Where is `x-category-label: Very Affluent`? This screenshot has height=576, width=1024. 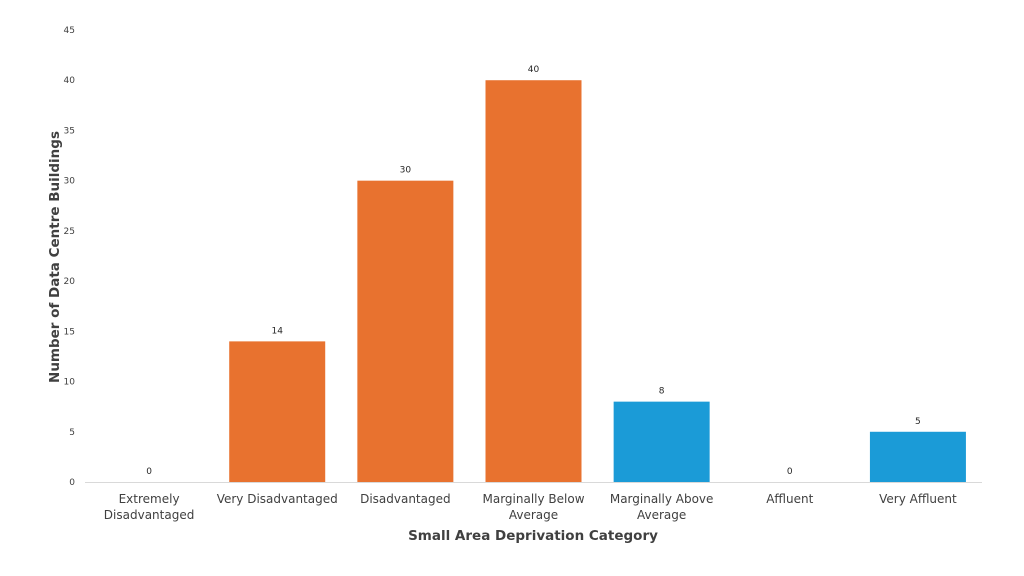 x-category-label: Very Affluent is located at coordinates (918, 499).